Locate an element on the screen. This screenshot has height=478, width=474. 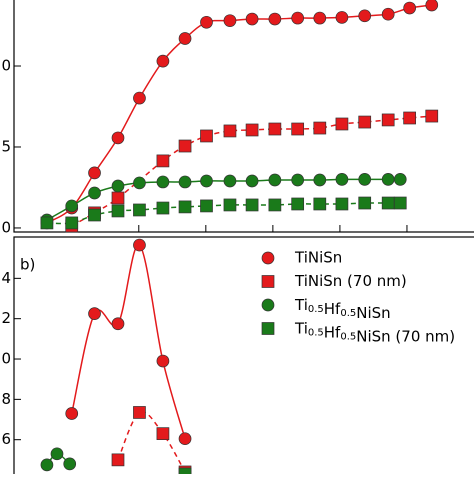
y-tick-label: 8 is located at coordinates (6, 399).